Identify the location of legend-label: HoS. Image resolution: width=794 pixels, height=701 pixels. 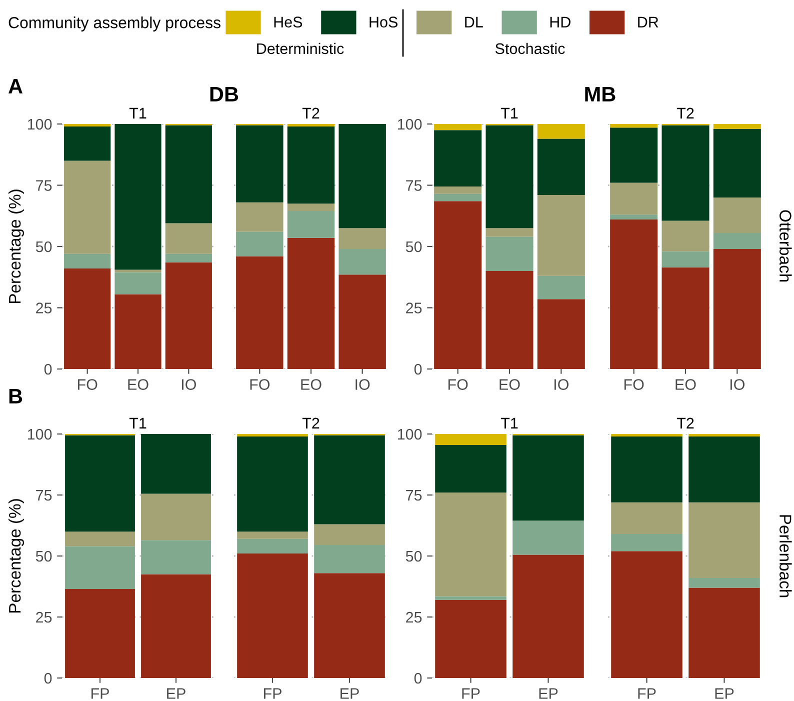
(384, 22).